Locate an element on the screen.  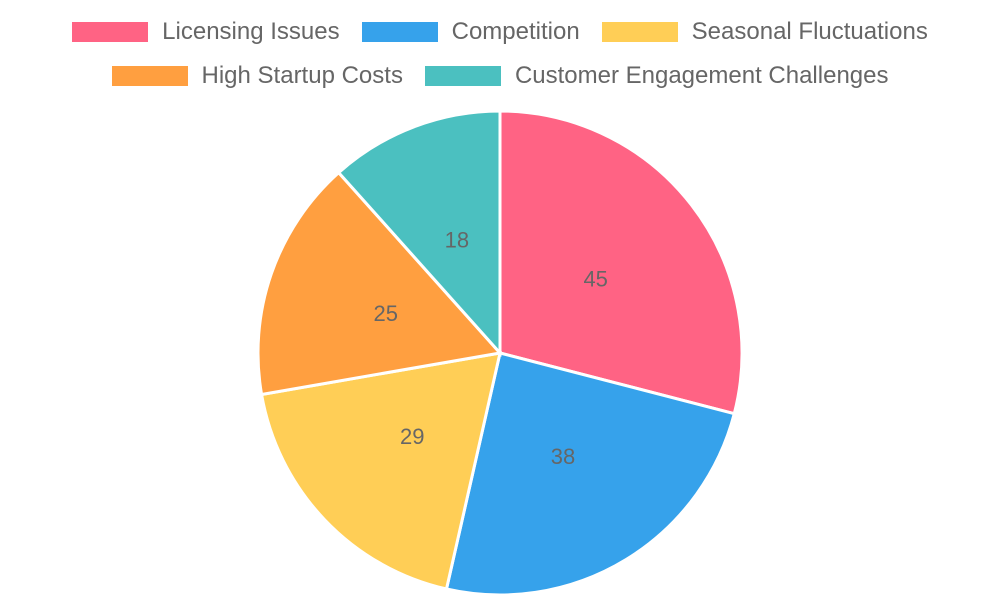
legend-item-high-startup-costs: High Startup Costs is located at coordinates (257, 76).